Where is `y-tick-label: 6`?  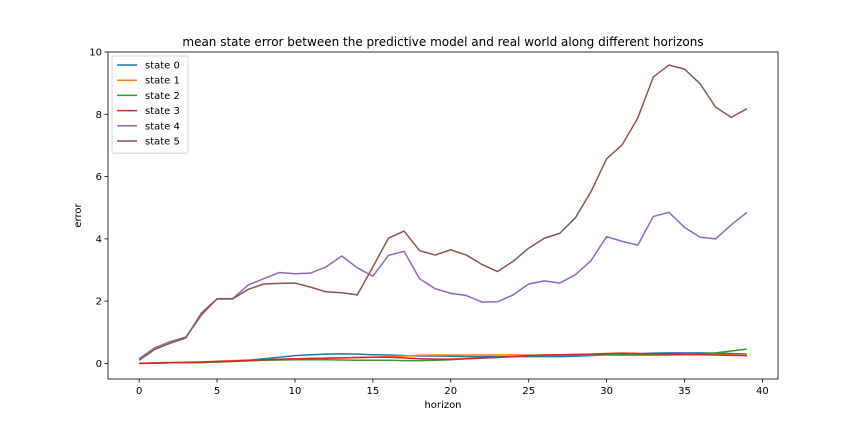 y-tick-label: 6 is located at coordinates (99, 177).